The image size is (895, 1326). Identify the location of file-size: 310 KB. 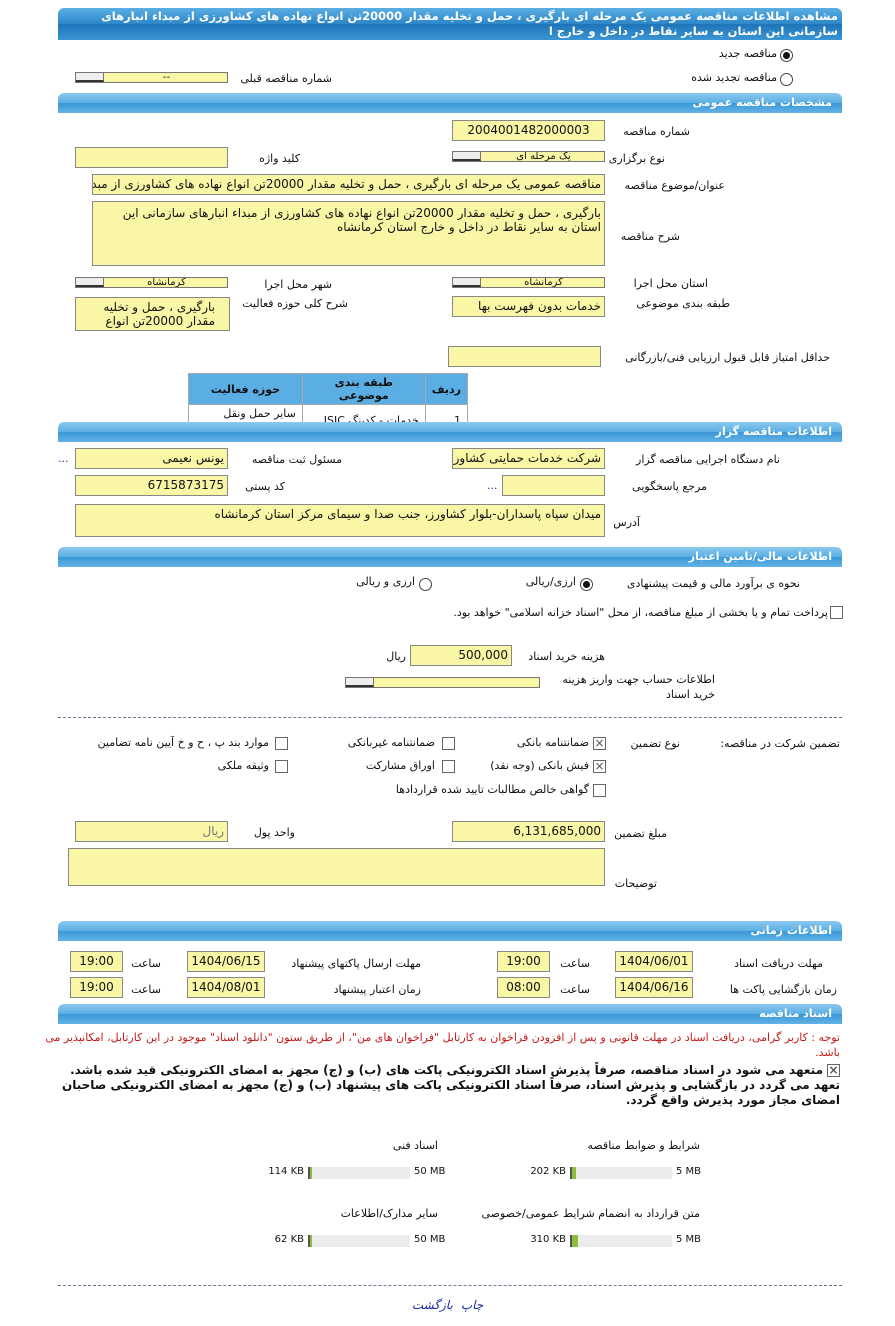
(548, 1239).